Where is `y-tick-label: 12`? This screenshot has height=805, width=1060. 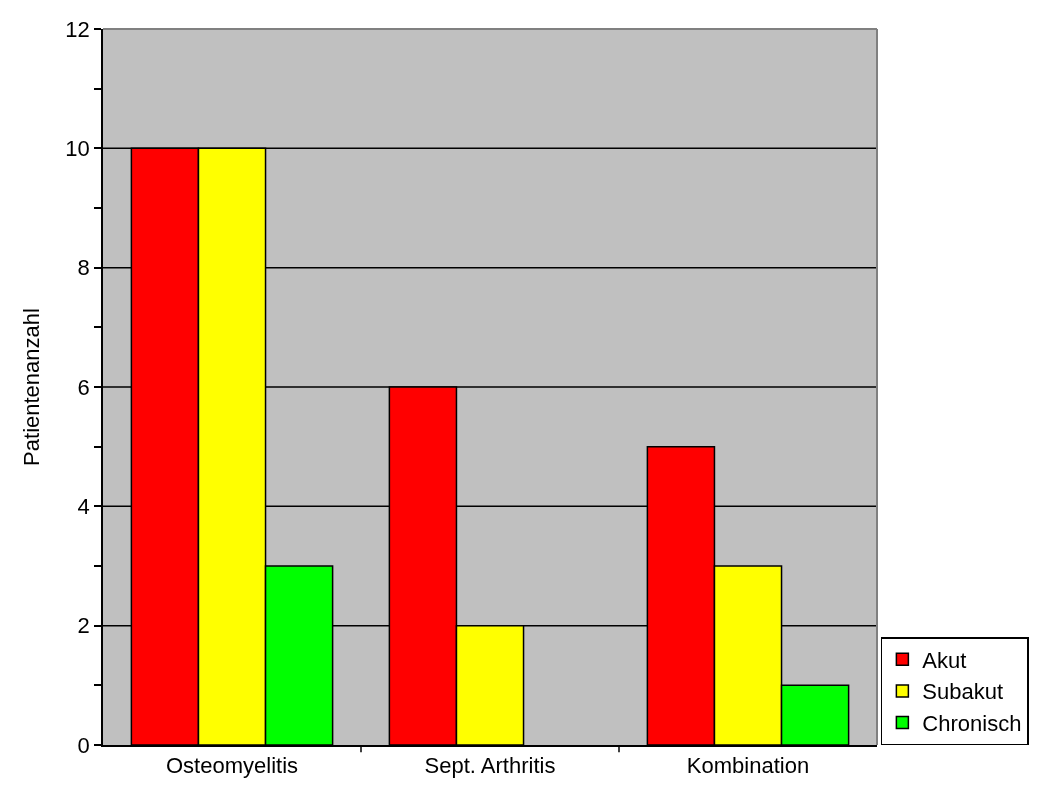
y-tick-label: 12 is located at coordinates (77, 29).